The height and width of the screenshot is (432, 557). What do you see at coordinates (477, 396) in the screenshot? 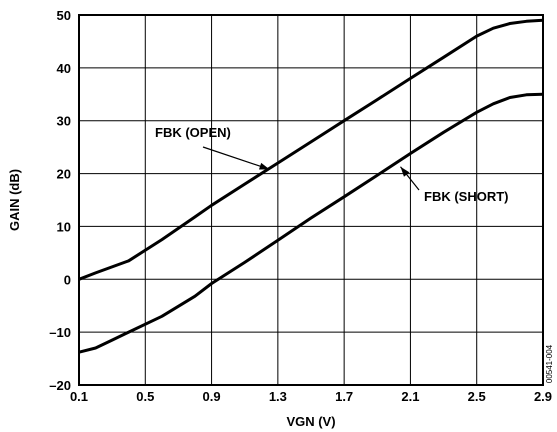
I see `x-tick-label: 2.5` at bounding box center [477, 396].